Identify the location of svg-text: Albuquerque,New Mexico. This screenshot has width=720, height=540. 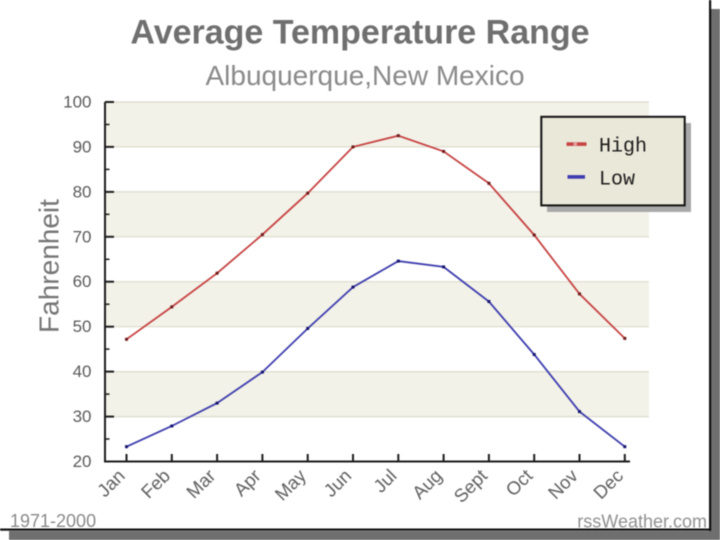
(364, 75).